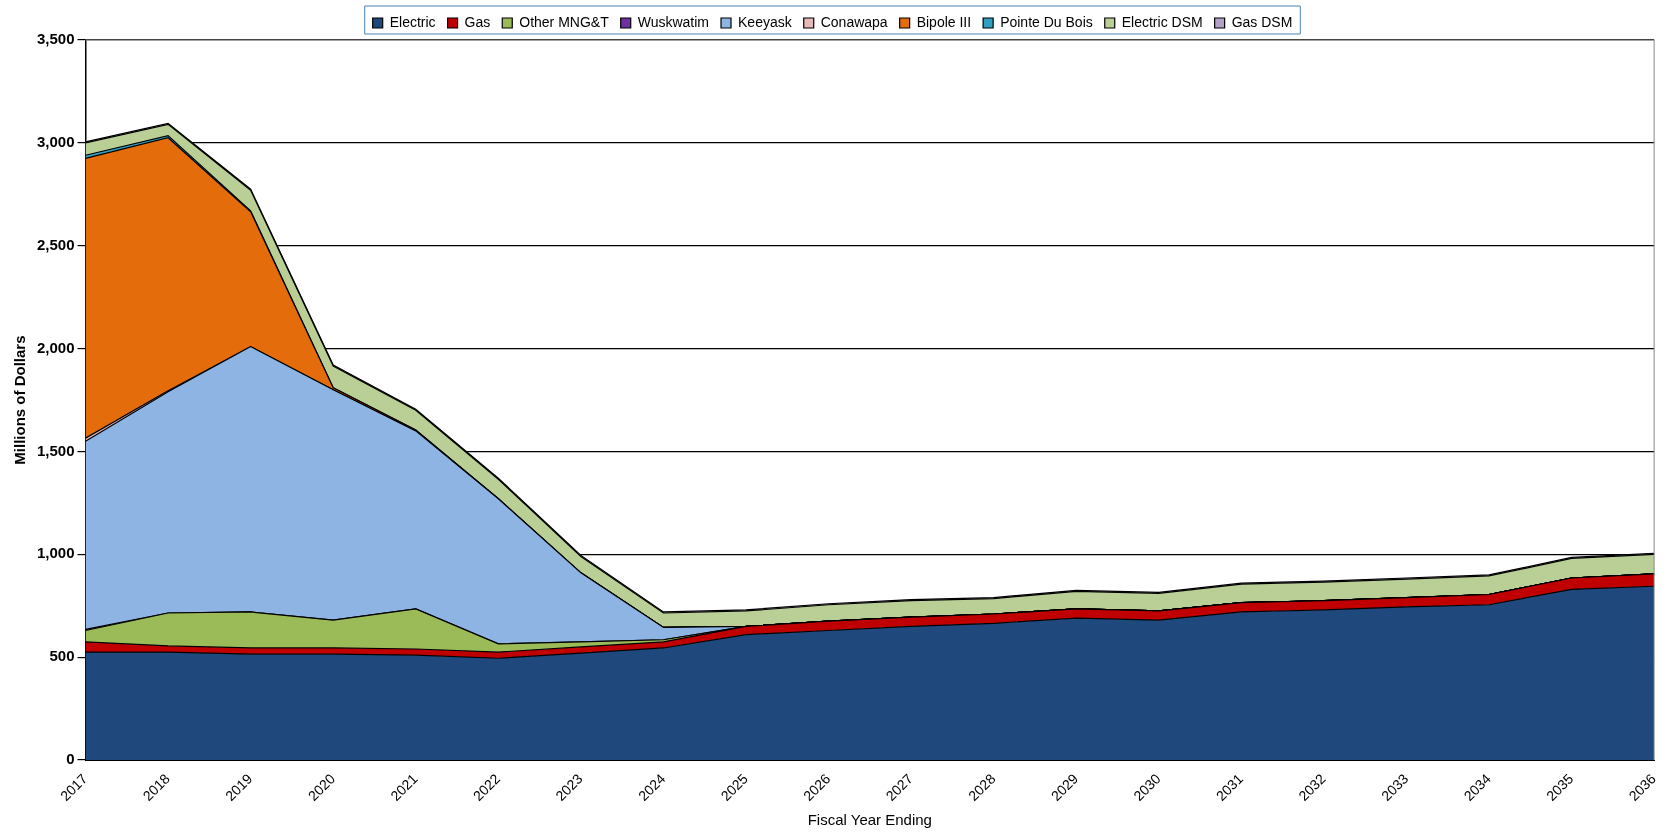 The height and width of the screenshot is (840, 1669). Describe the element at coordinates (55, 244) in the screenshot. I see `y-tick-label: 2,500` at that location.